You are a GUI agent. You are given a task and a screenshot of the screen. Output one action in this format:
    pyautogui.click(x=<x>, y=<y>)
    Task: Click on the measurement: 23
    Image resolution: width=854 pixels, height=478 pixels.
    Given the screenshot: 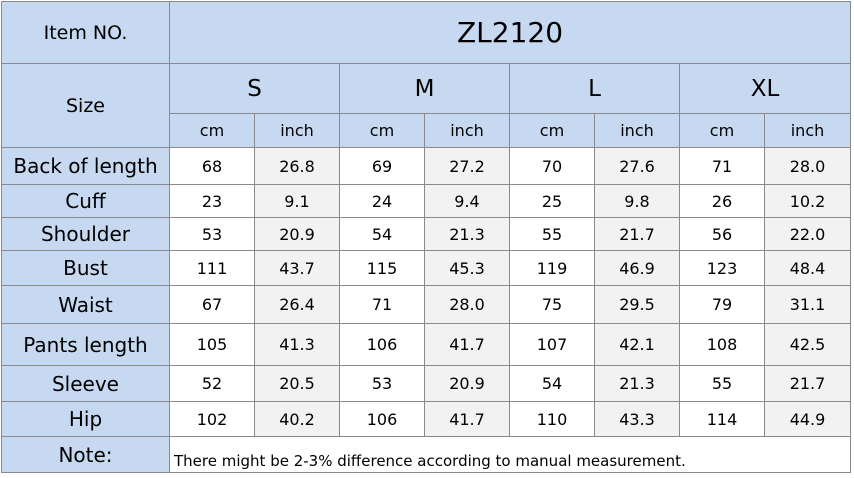 What is the action you would take?
    pyautogui.click(x=212, y=201)
    